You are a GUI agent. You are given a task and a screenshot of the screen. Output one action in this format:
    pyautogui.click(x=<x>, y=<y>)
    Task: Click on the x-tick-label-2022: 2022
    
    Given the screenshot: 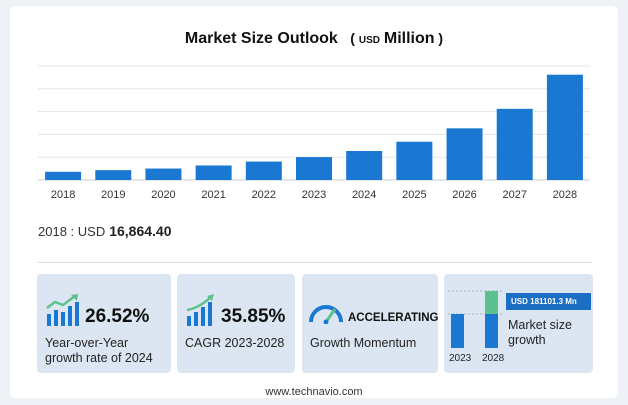 What is the action you would take?
    pyautogui.click(x=264, y=195)
    